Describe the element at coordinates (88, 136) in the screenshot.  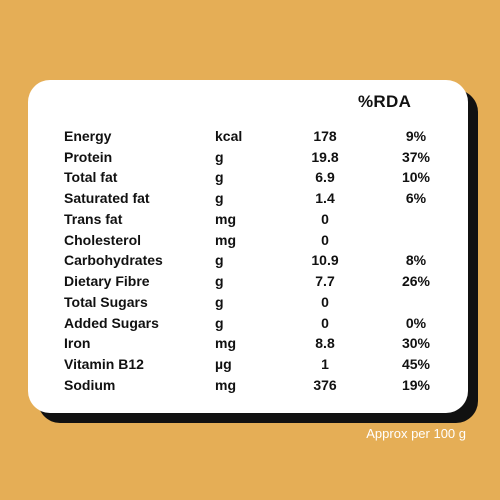
I see `nutrient-name: Energy` at that location.